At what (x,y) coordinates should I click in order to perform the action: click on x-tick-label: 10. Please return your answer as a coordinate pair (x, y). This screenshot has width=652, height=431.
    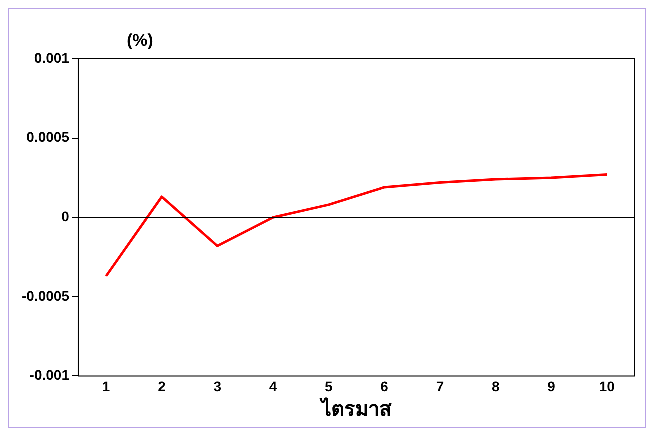
    Looking at the image, I should click on (607, 386).